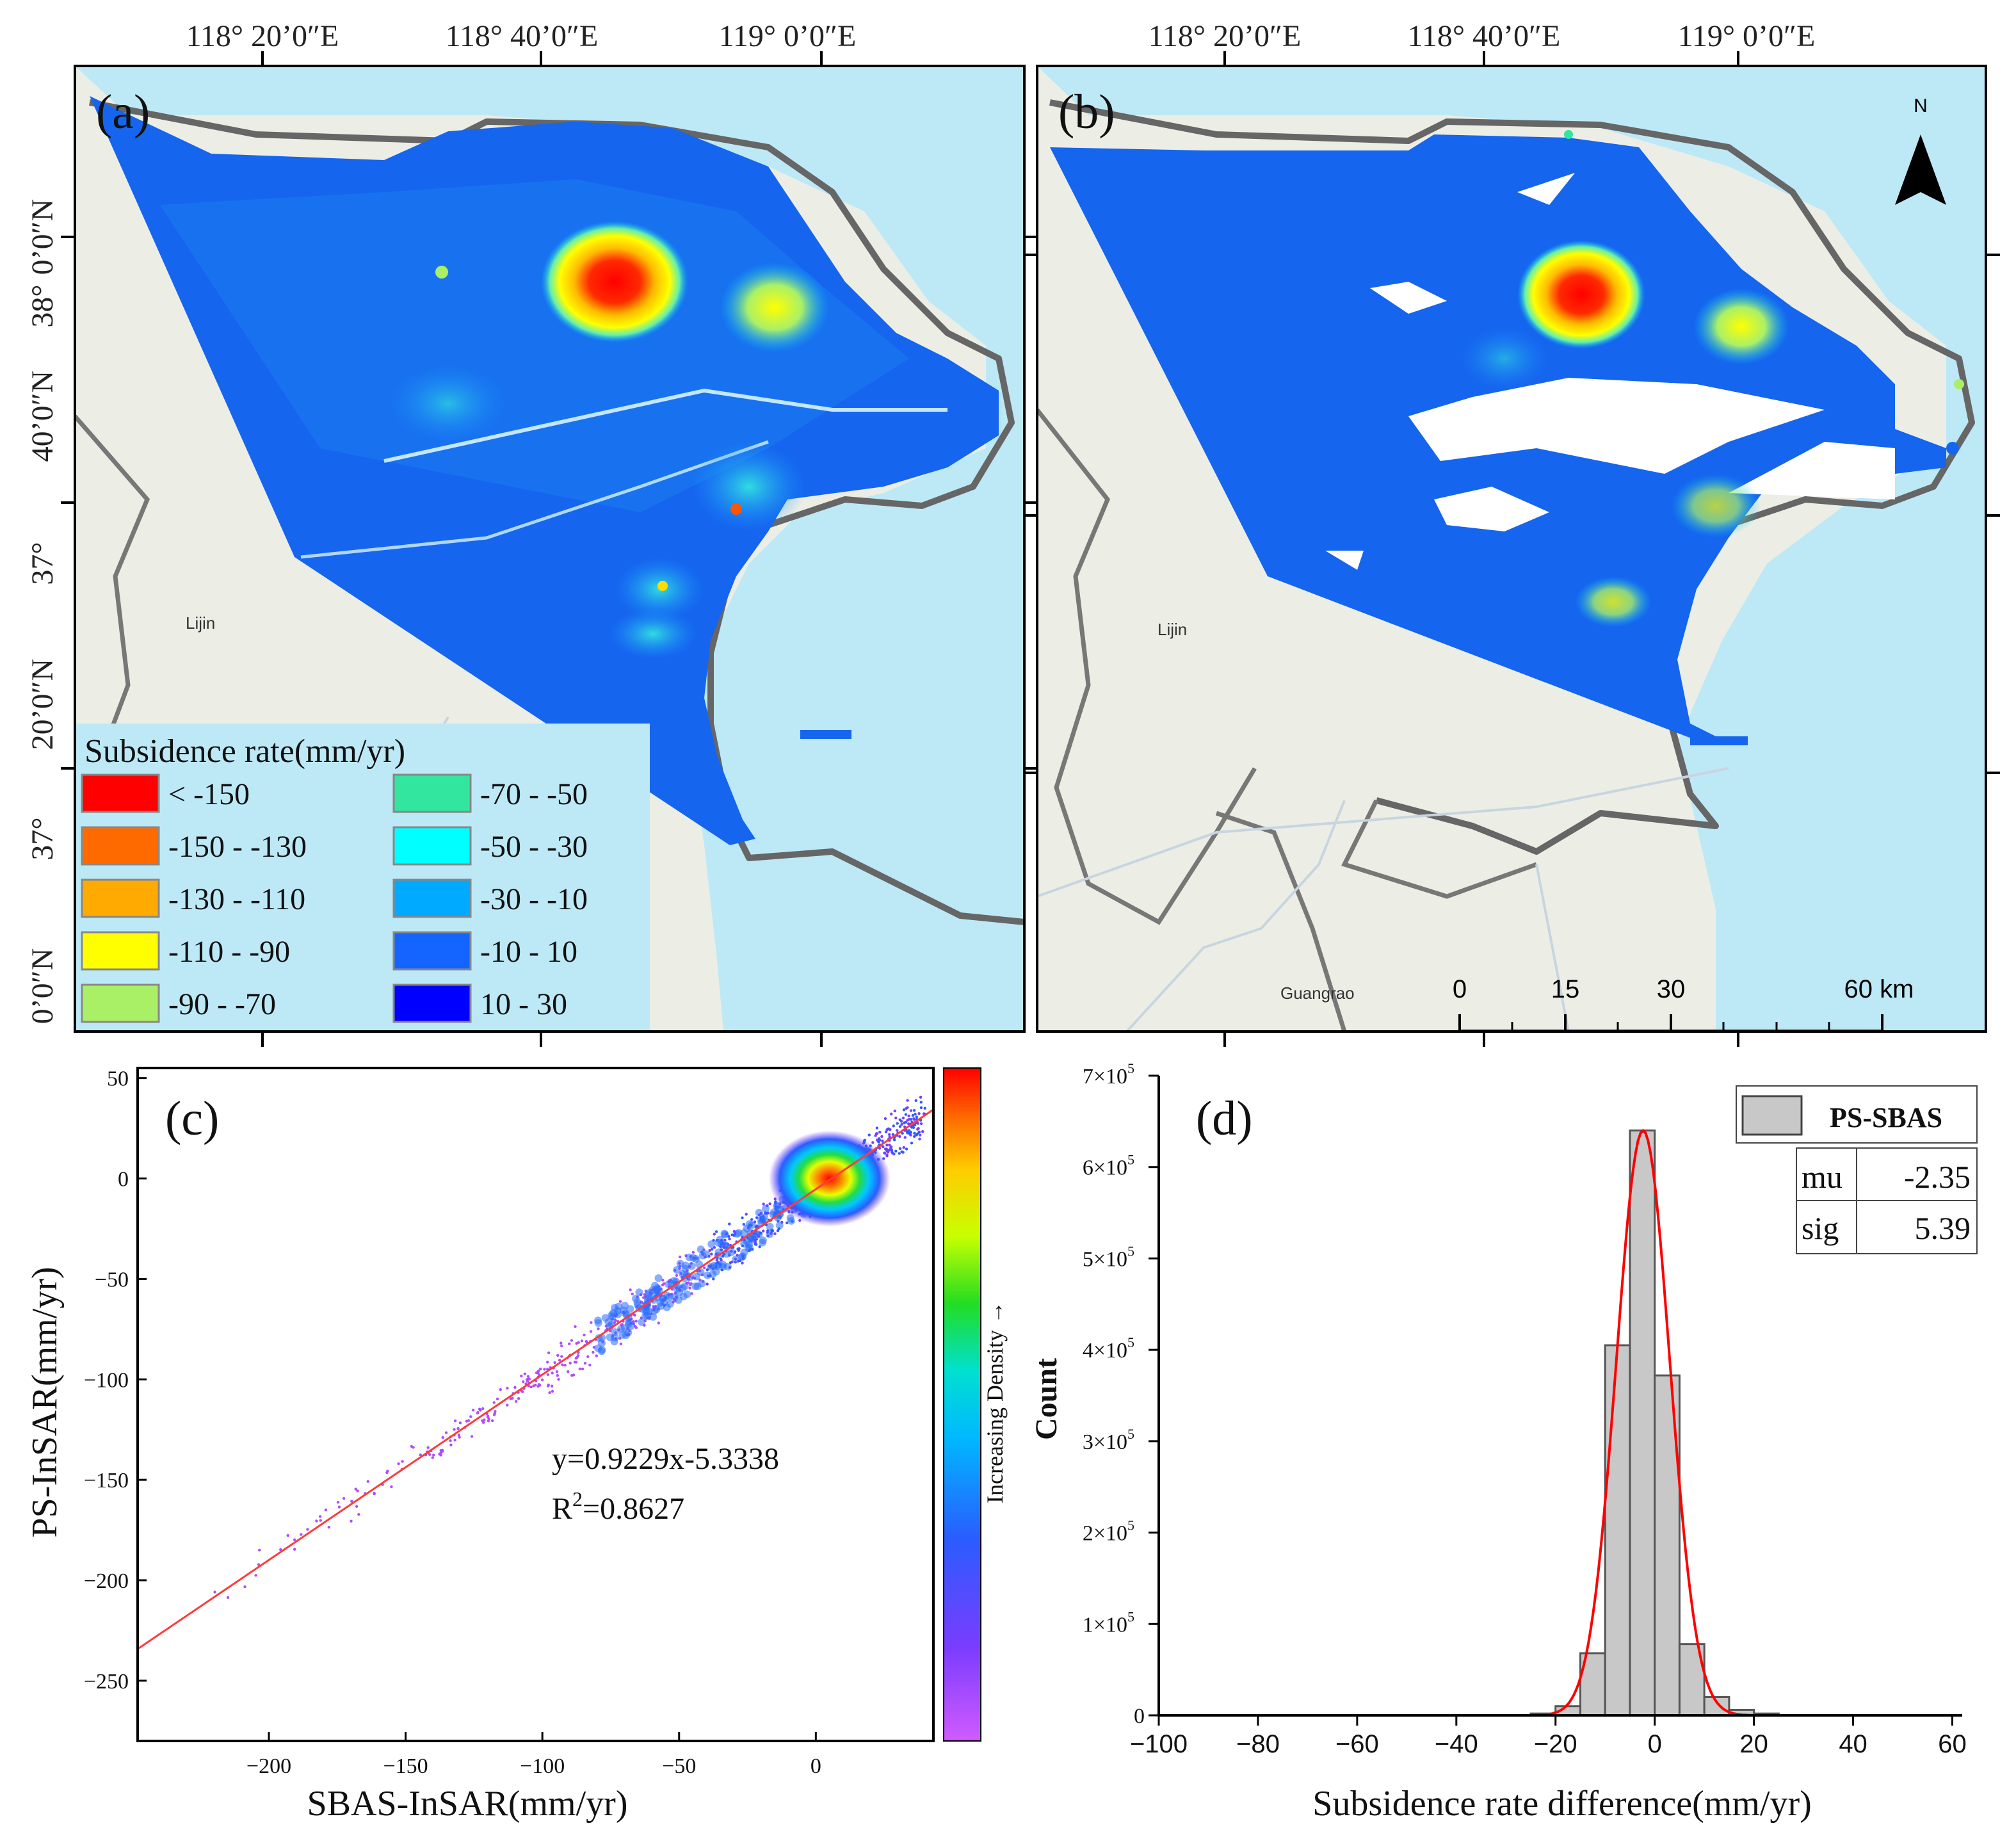 The height and width of the screenshot is (1837, 2016). Describe the element at coordinates (106, 1682) in the screenshot. I see `y-tick-label-c-6: −250` at that location.